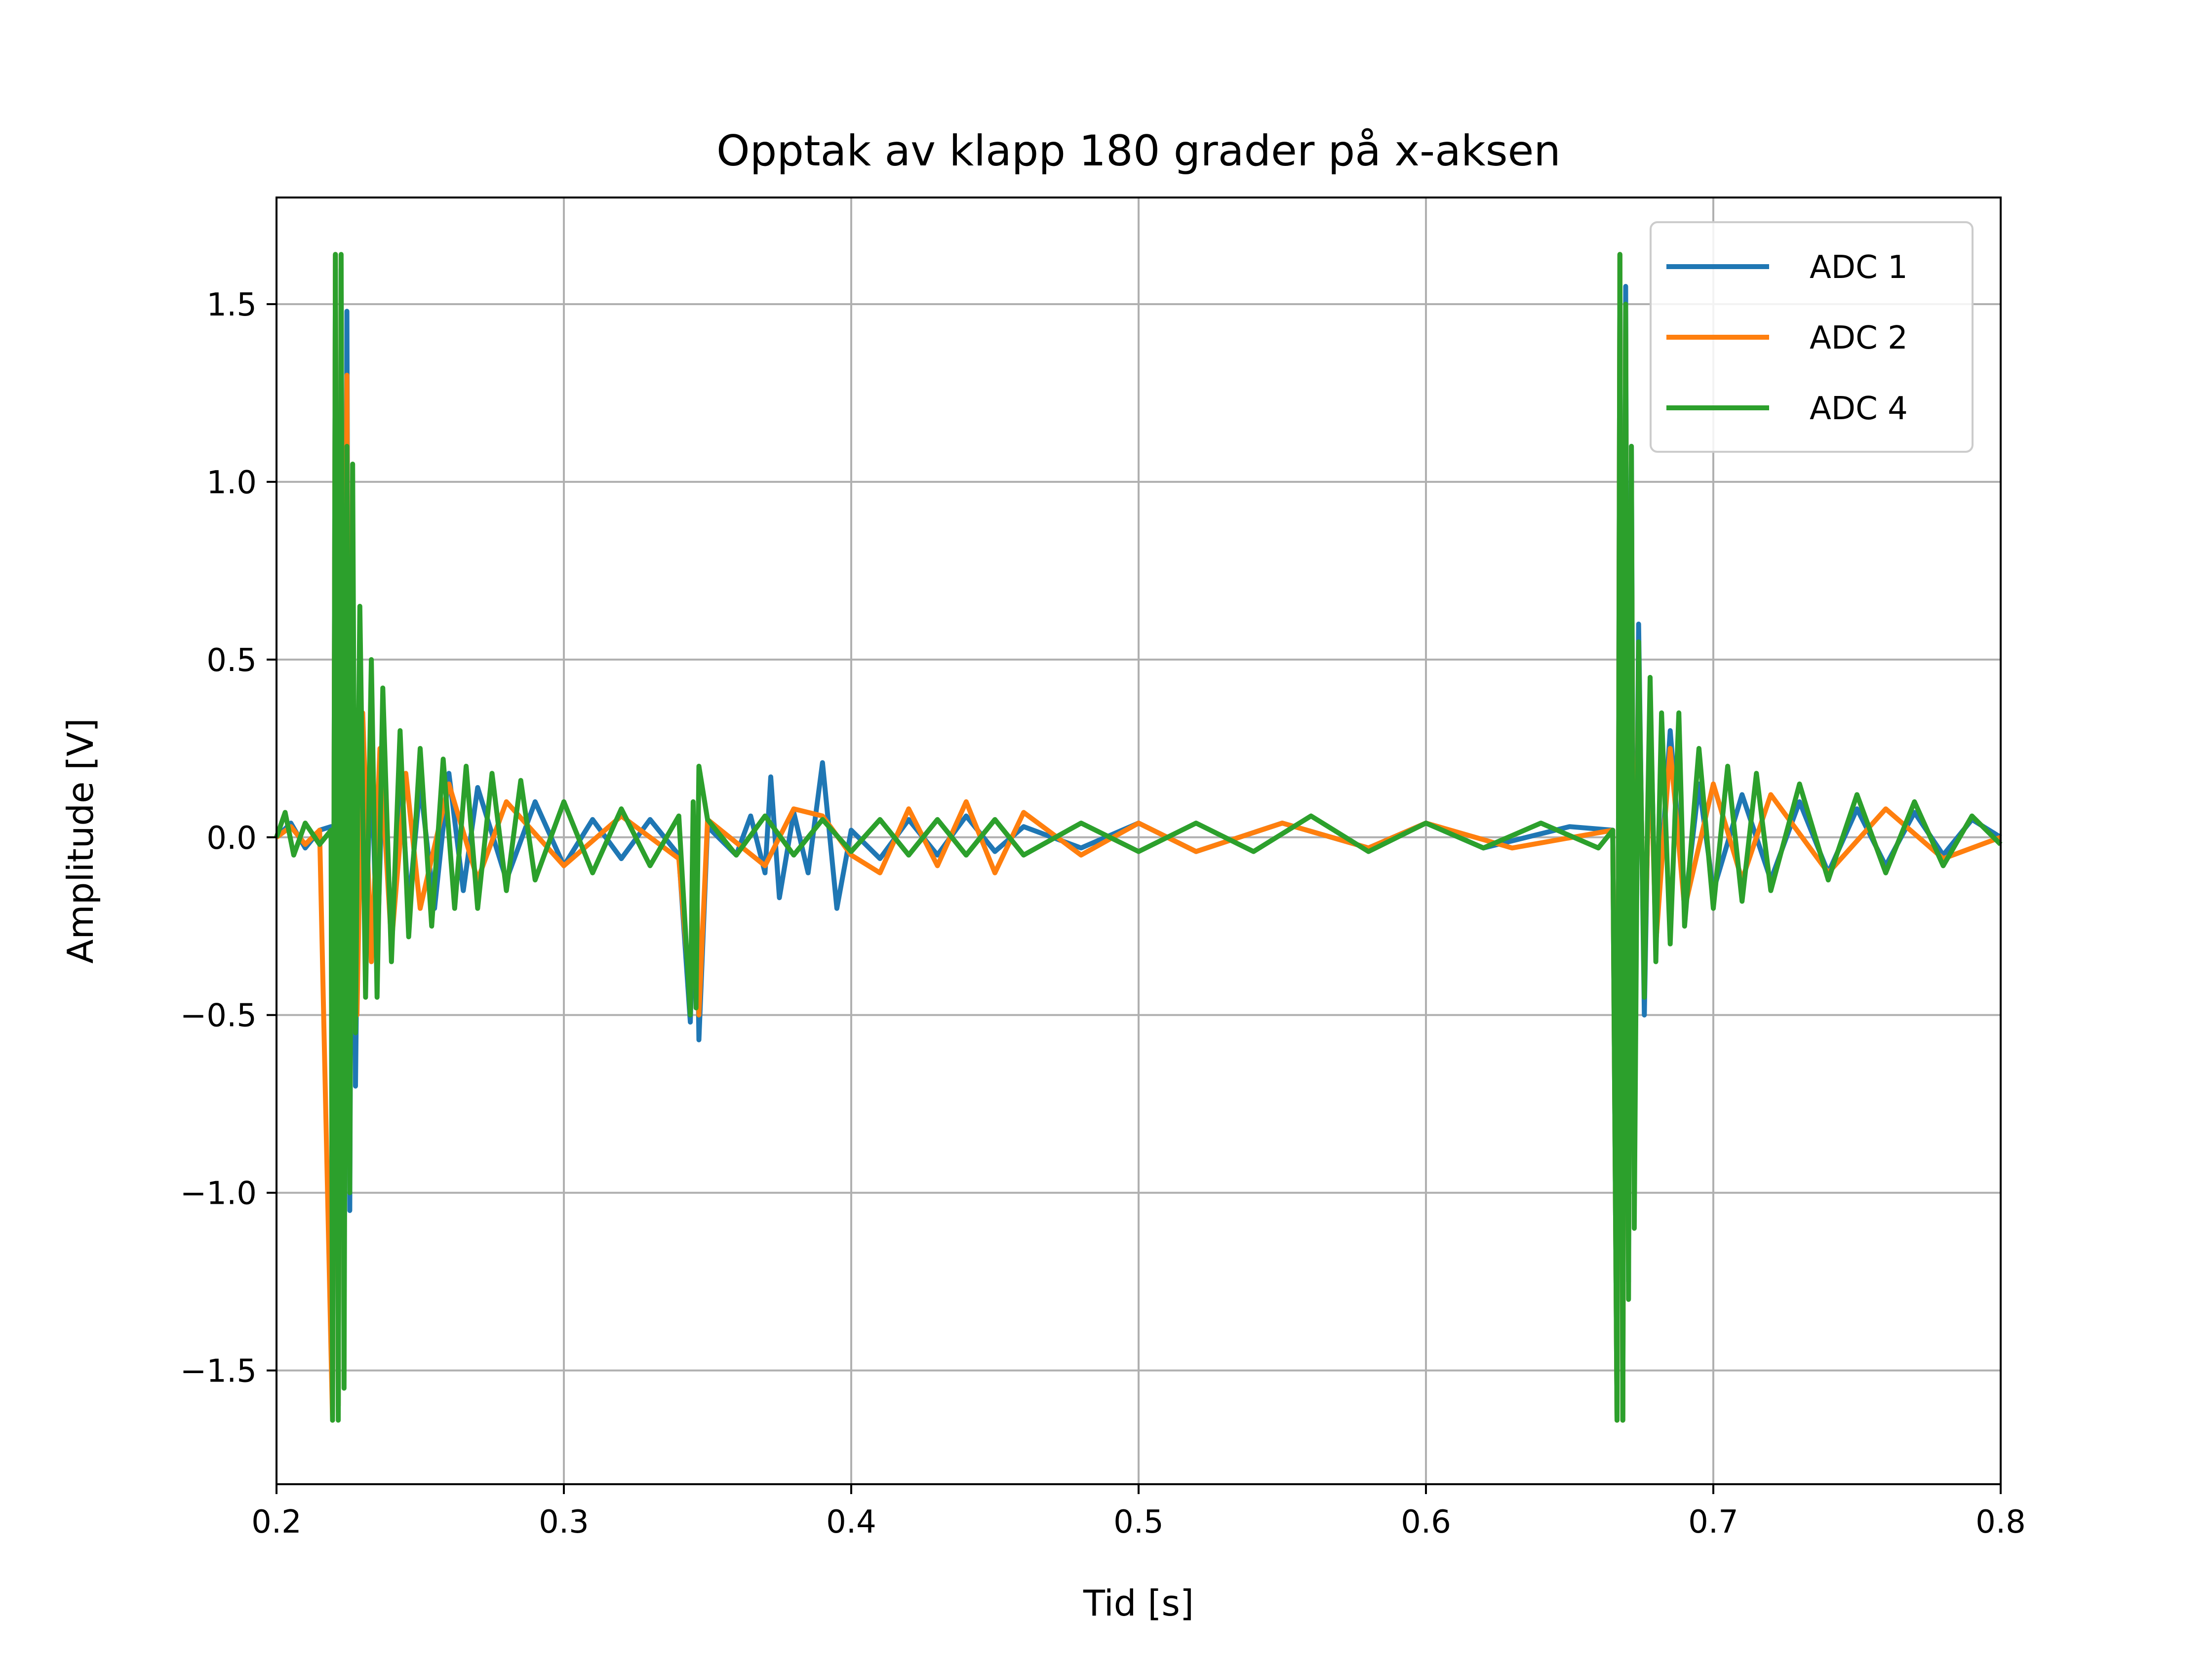 This screenshot has width=2212, height=1659. What do you see at coordinates (232, 305) in the screenshot?
I see `y-tick-label: 1.5` at bounding box center [232, 305].